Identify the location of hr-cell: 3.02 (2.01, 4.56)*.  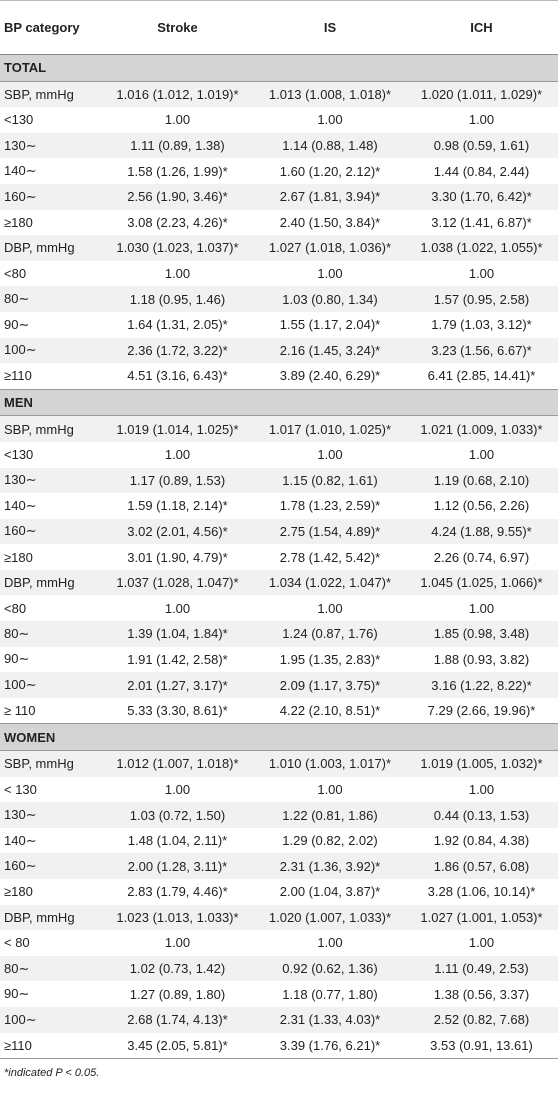
(177, 531).